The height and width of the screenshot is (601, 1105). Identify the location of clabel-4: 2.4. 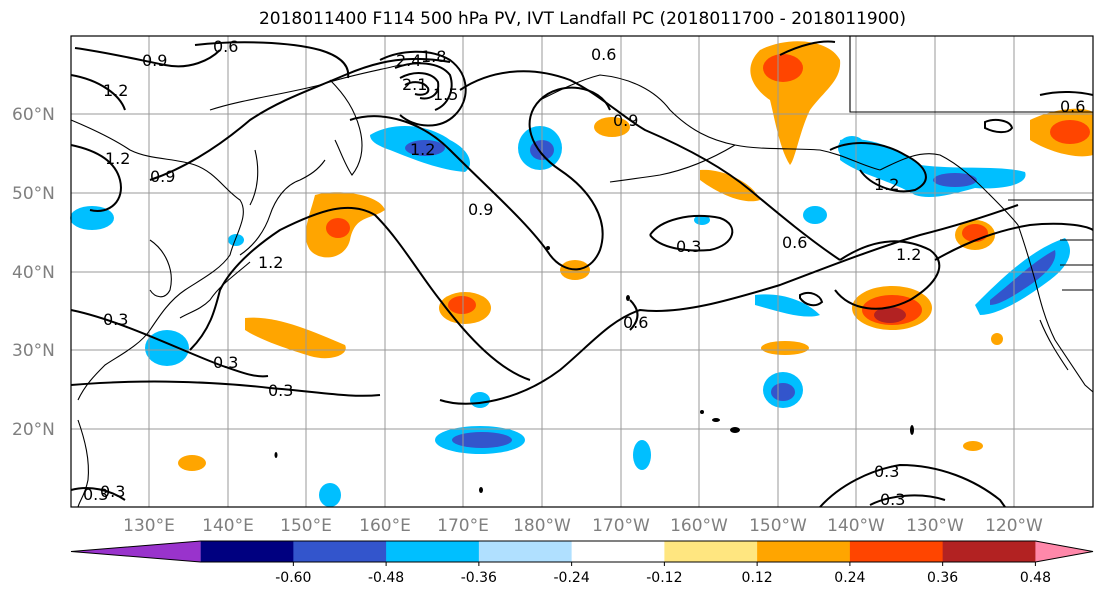
(408, 60).